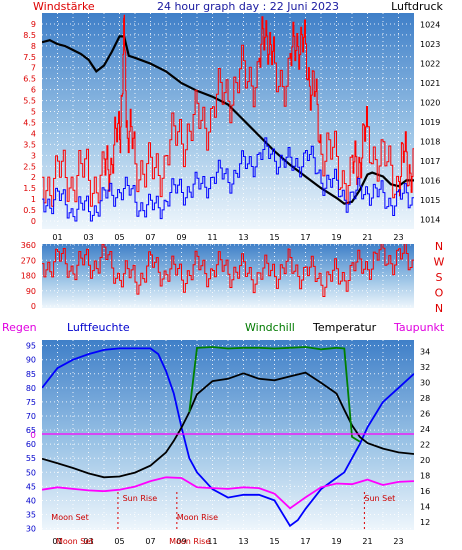 This screenshot has width=462, height=550. I want to click on panel2-series, so click(228, 270).